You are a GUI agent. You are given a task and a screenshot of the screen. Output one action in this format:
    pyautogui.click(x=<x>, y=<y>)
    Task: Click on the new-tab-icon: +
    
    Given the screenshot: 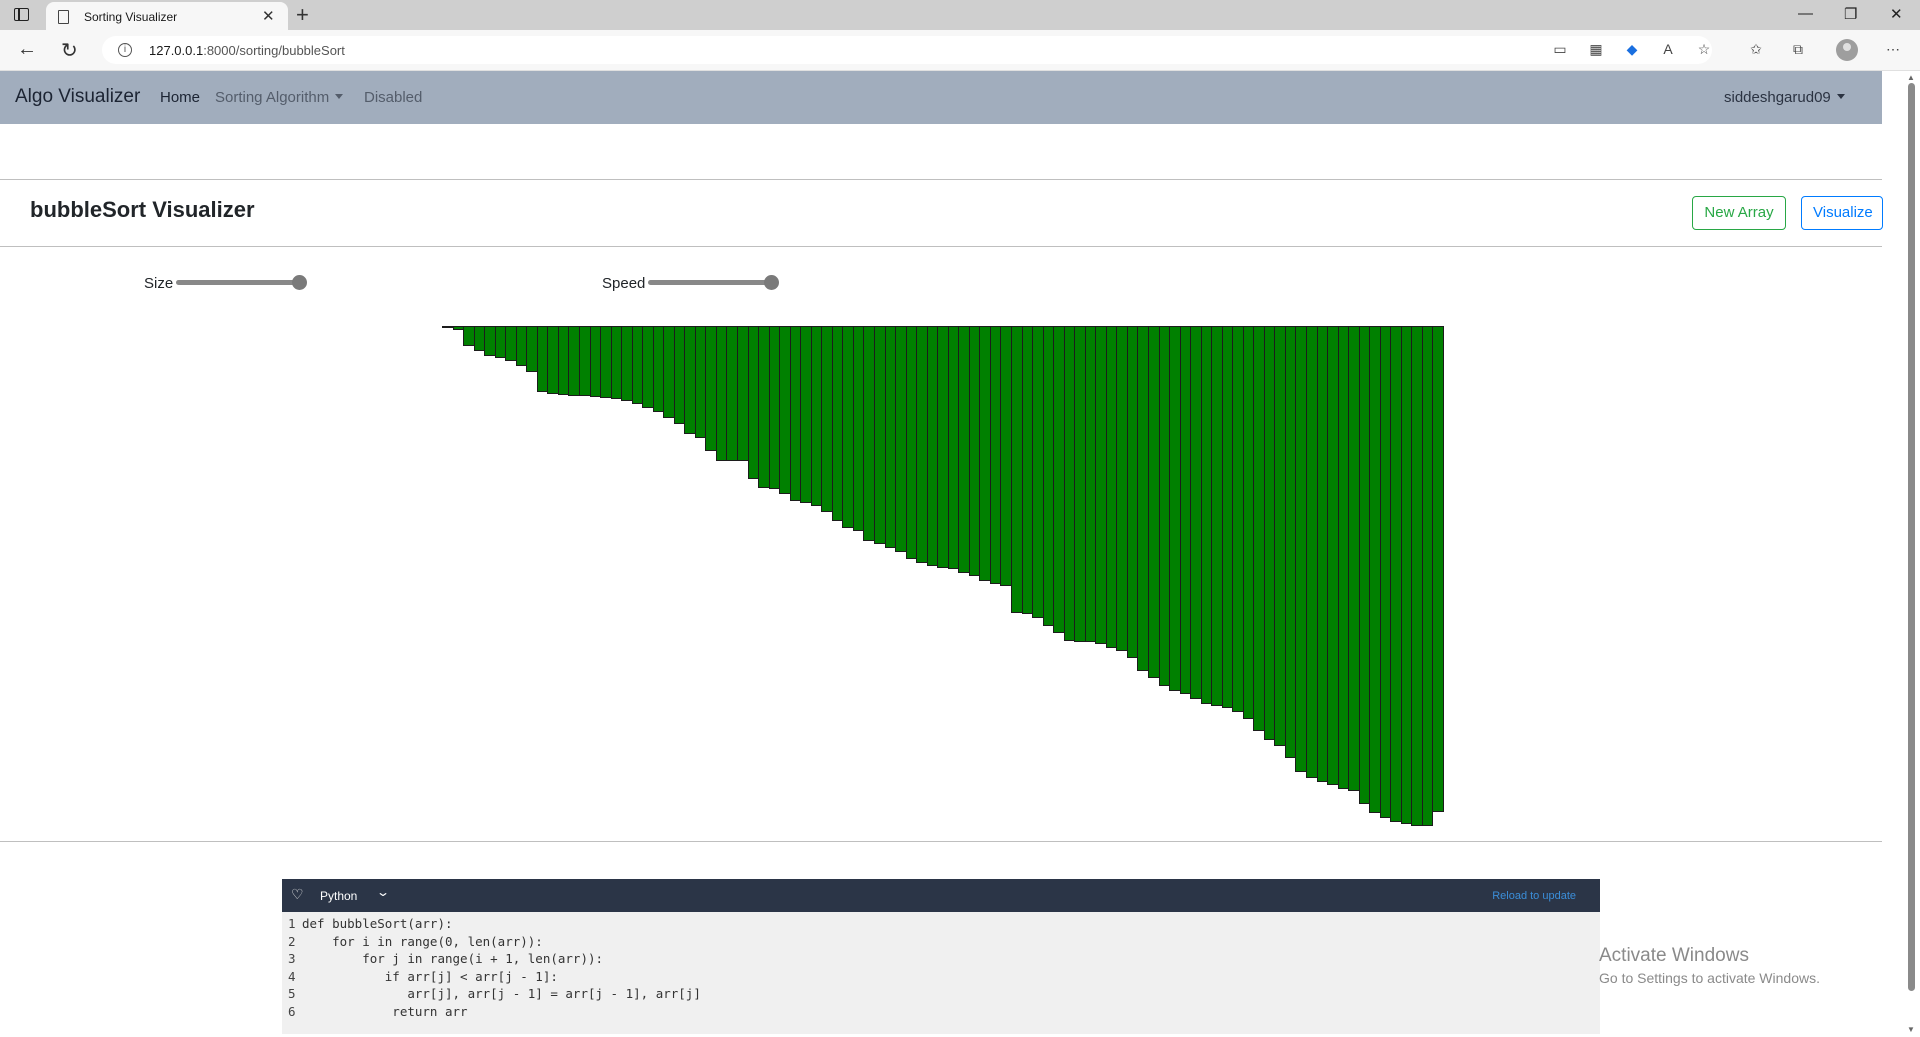 What is the action you would take?
    pyautogui.click(x=302, y=14)
    